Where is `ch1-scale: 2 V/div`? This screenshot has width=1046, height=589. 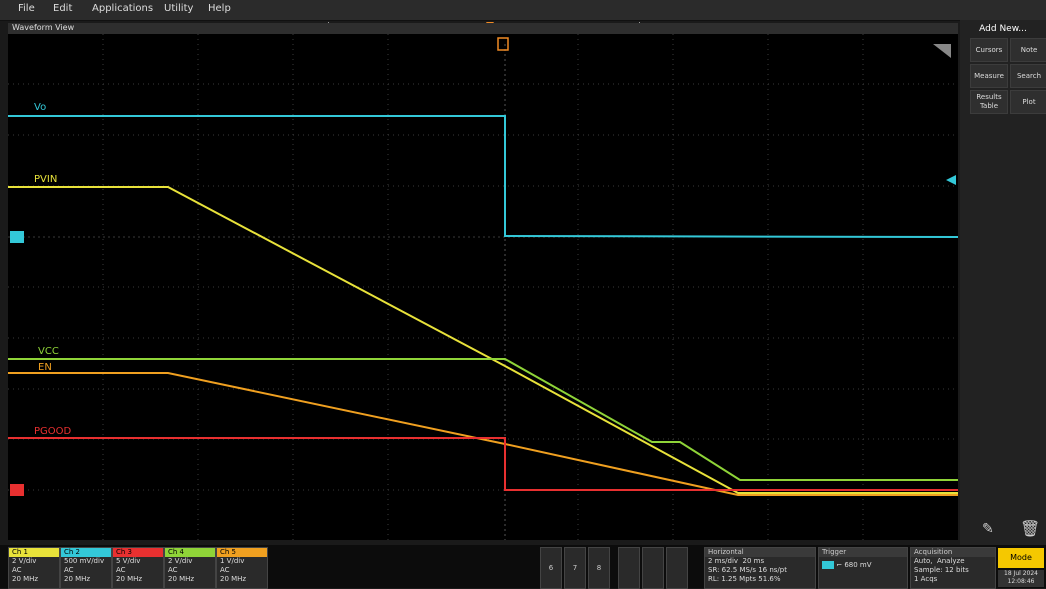
ch1-scale: 2 V/div is located at coordinates (24, 561).